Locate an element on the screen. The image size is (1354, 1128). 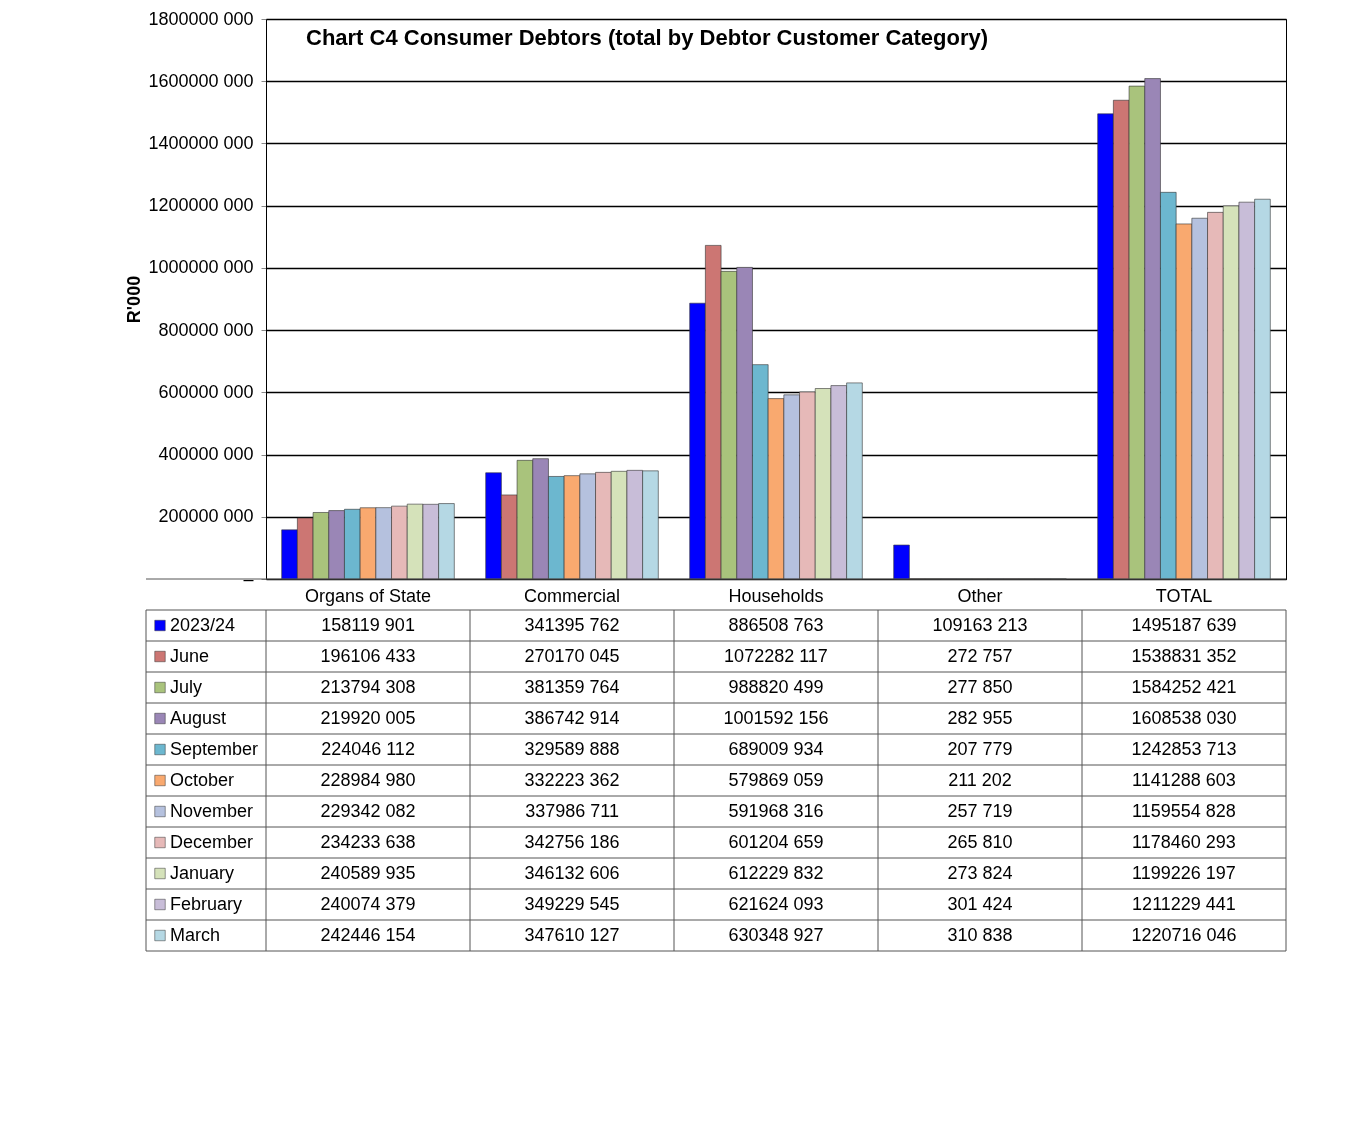
data-label: 1178460 293 is located at coordinates (1184, 841).